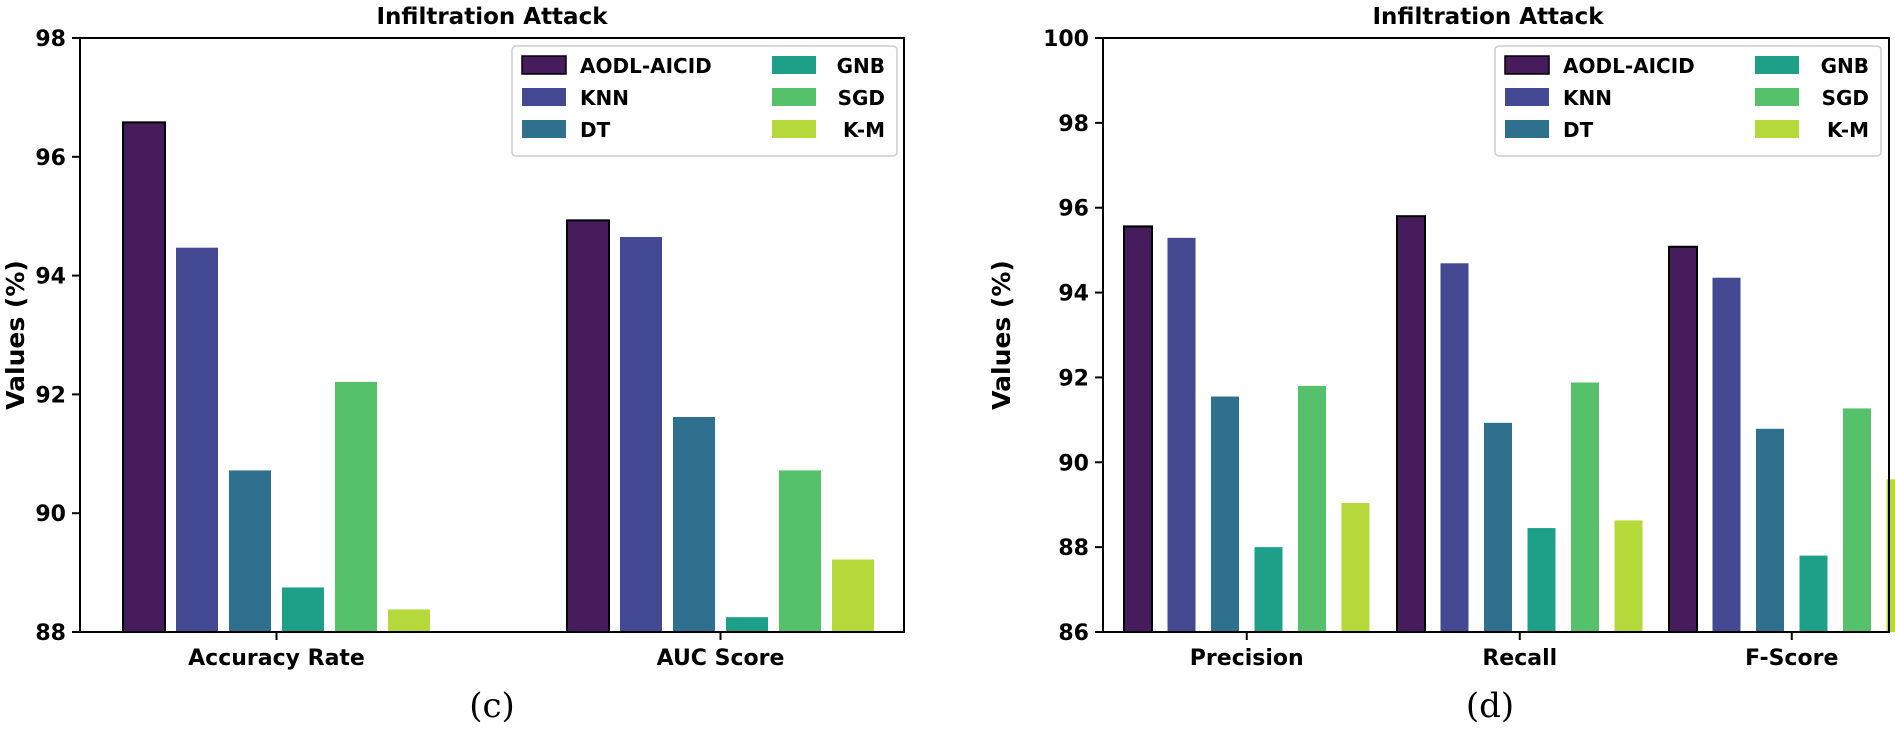  What do you see at coordinates (1411, 424) in the screenshot?
I see `bar-aodl-aicid-recall` at bounding box center [1411, 424].